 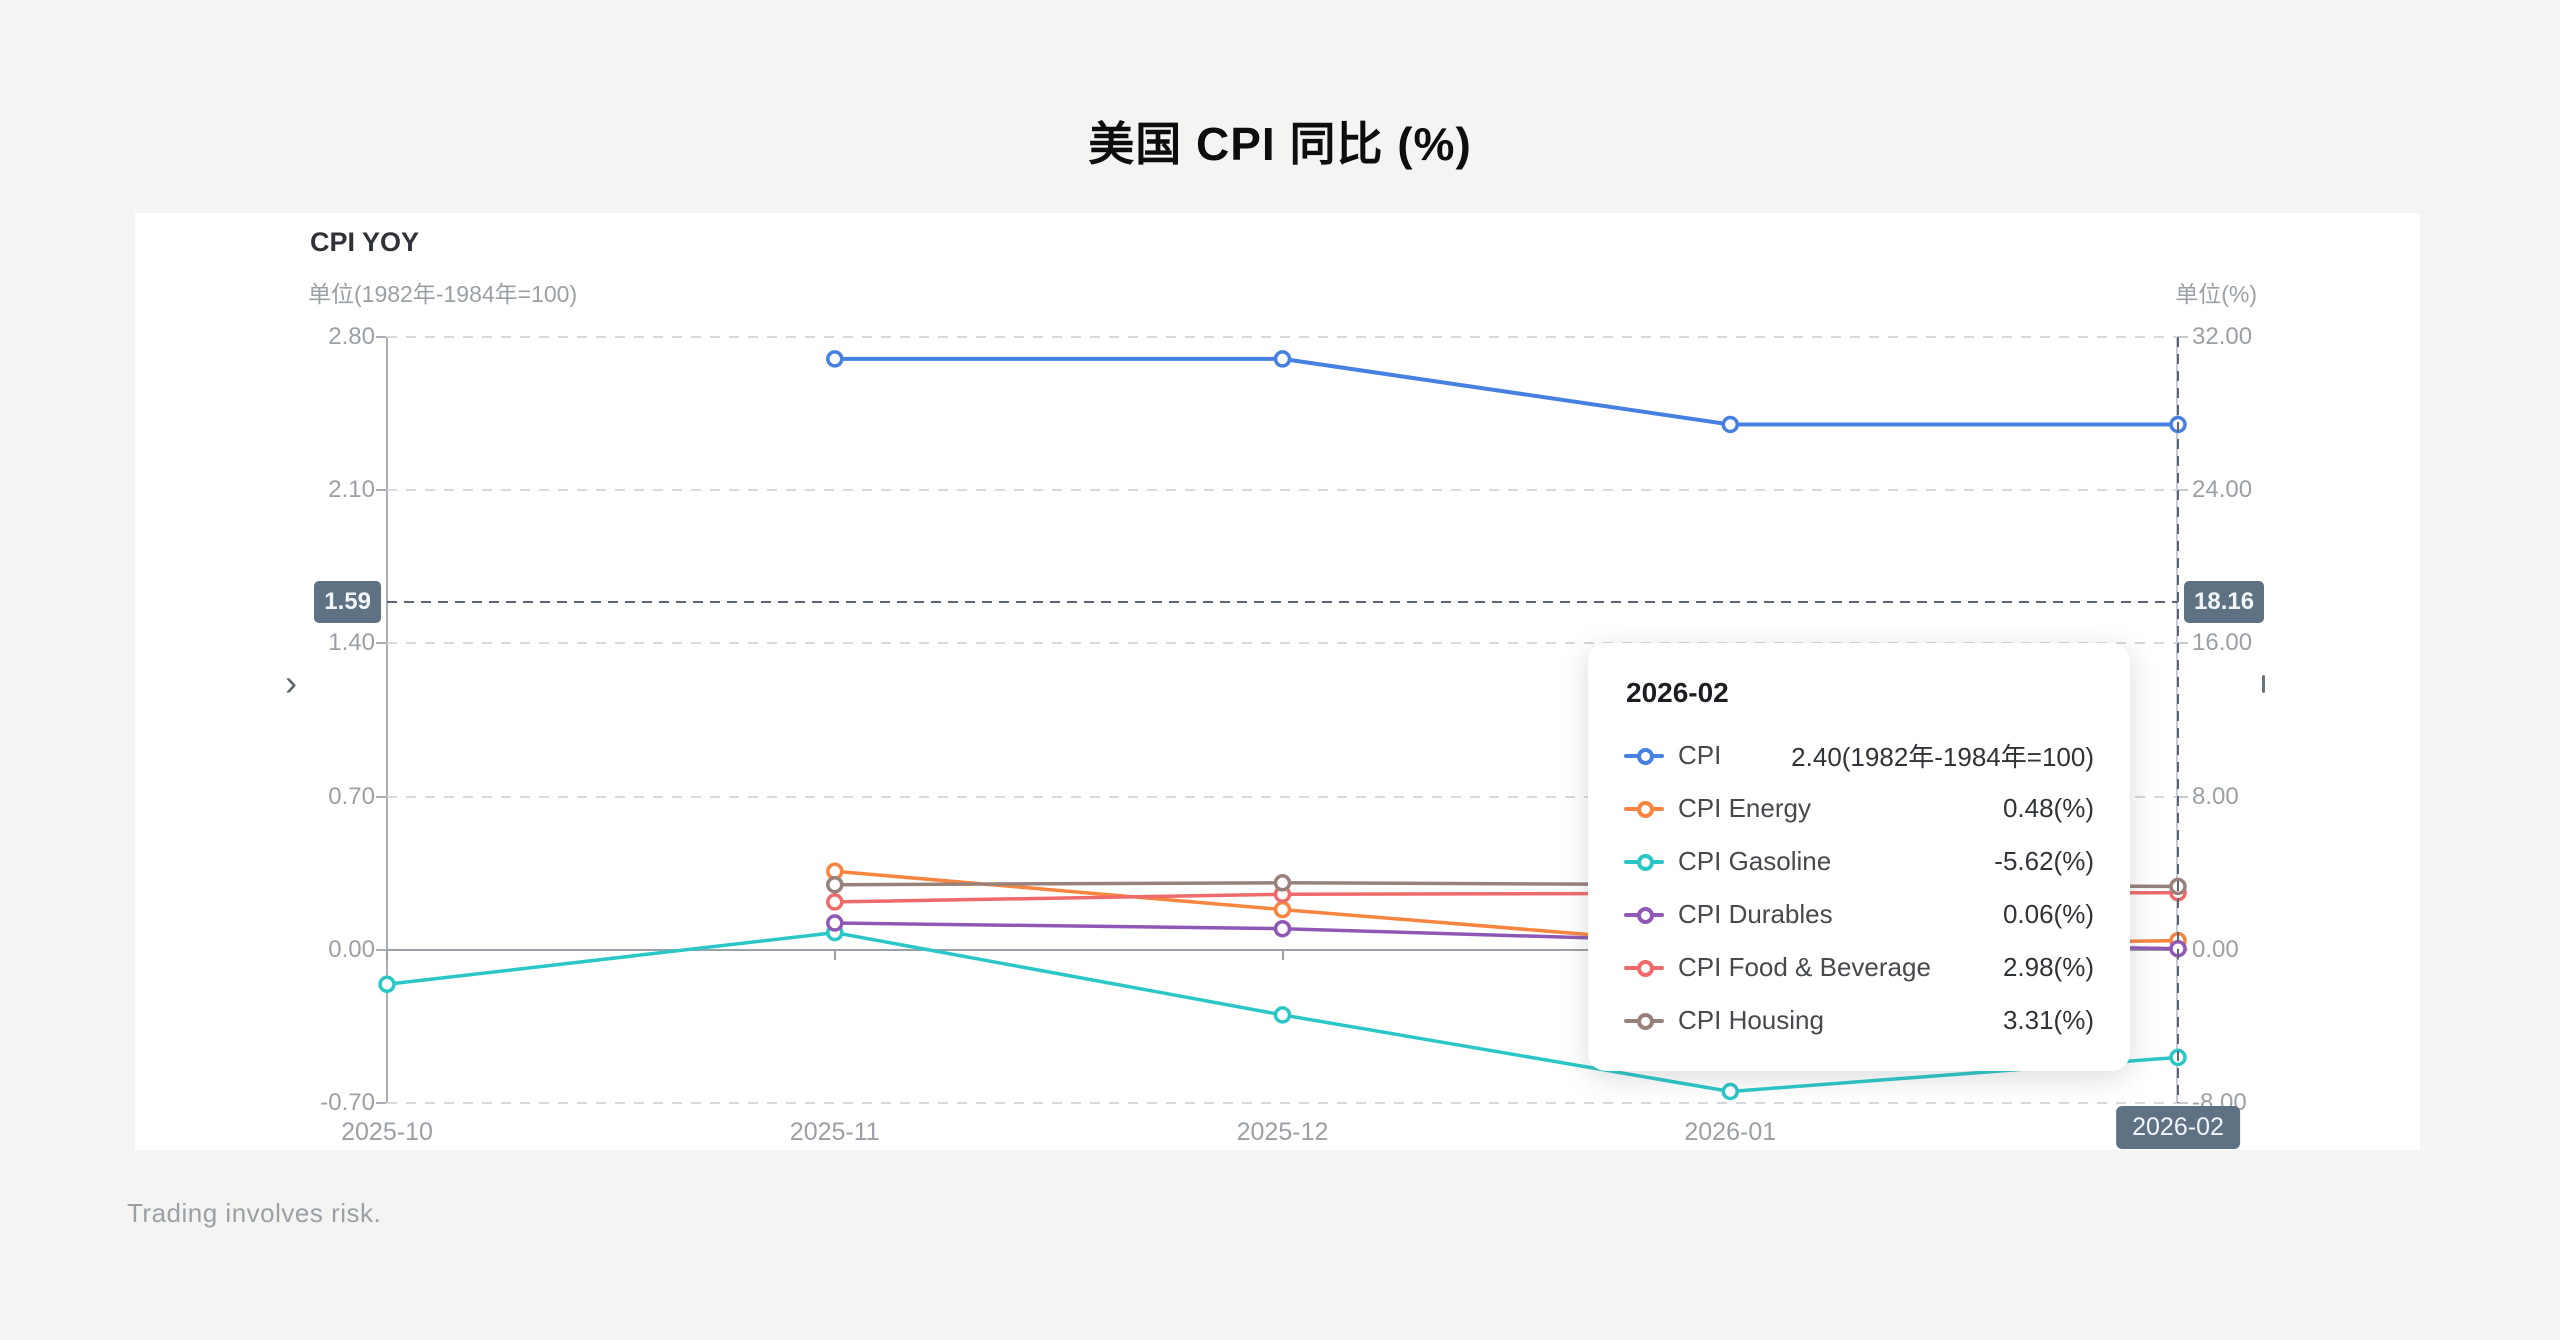 What do you see at coordinates (347, 1102) in the screenshot?
I see `left-axis-tick-label: -0.70` at bounding box center [347, 1102].